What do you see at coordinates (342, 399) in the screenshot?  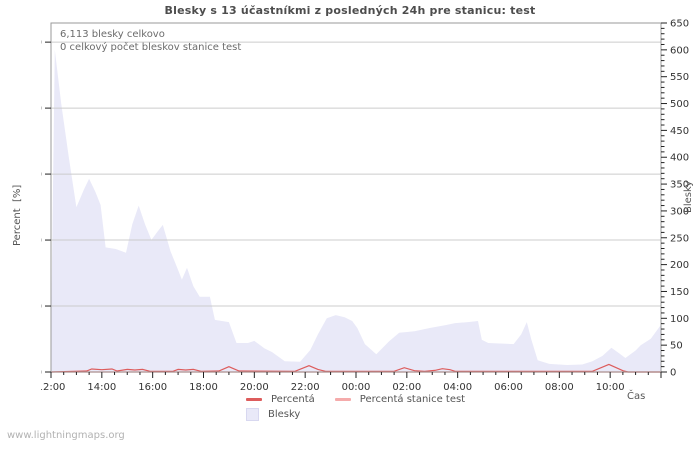 I see `percenta-stanice-line-swatch` at bounding box center [342, 399].